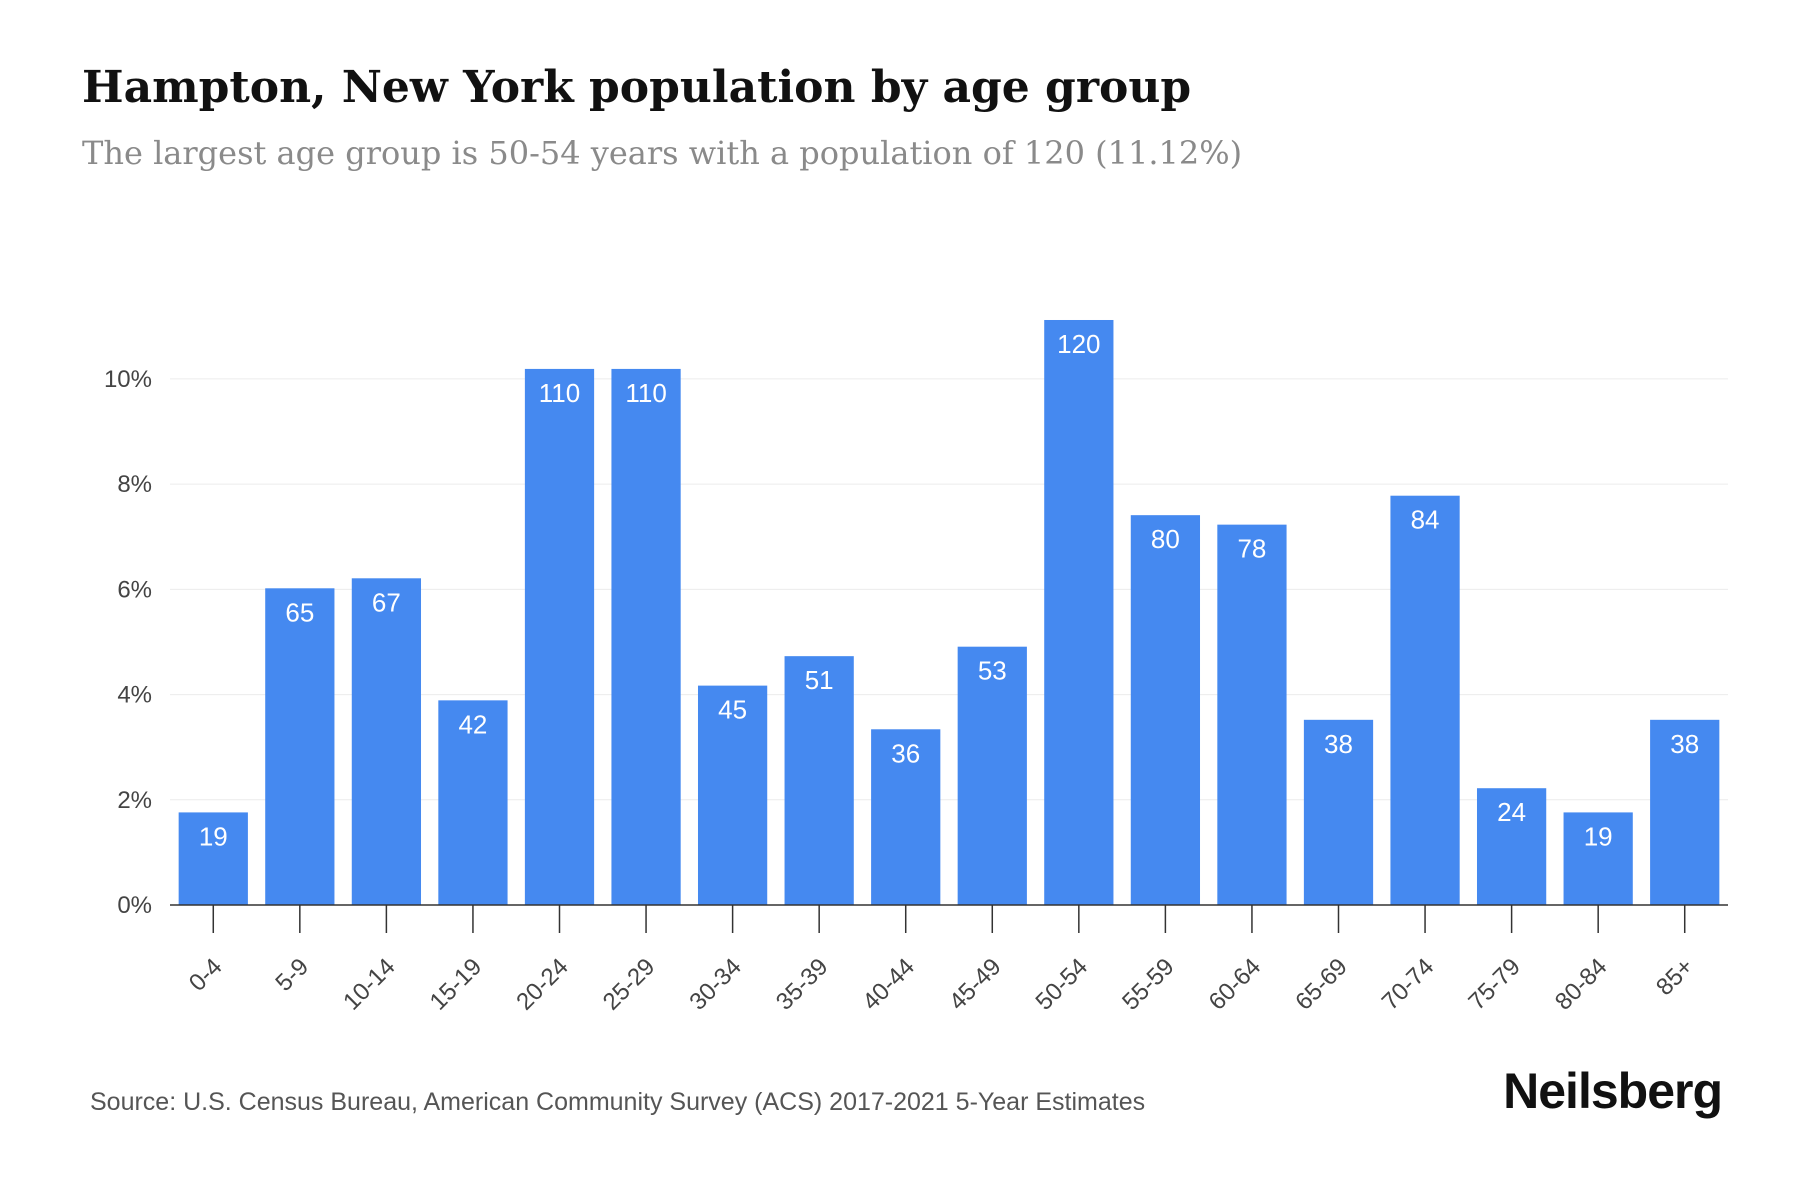 The height and width of the screenshot is (1200, 1800). I want to click on x-tick-label: 75-79, so click(1494, 984).